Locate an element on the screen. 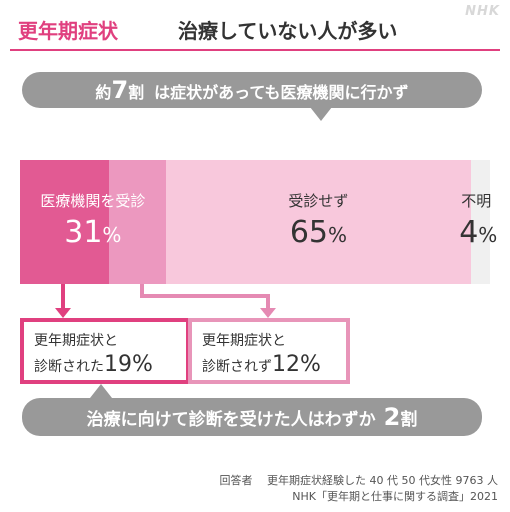 The width and height of the screenshot is (510, 512). box-undiagnosed-line1: 更年期症状と is located at coordinates (244, 341).